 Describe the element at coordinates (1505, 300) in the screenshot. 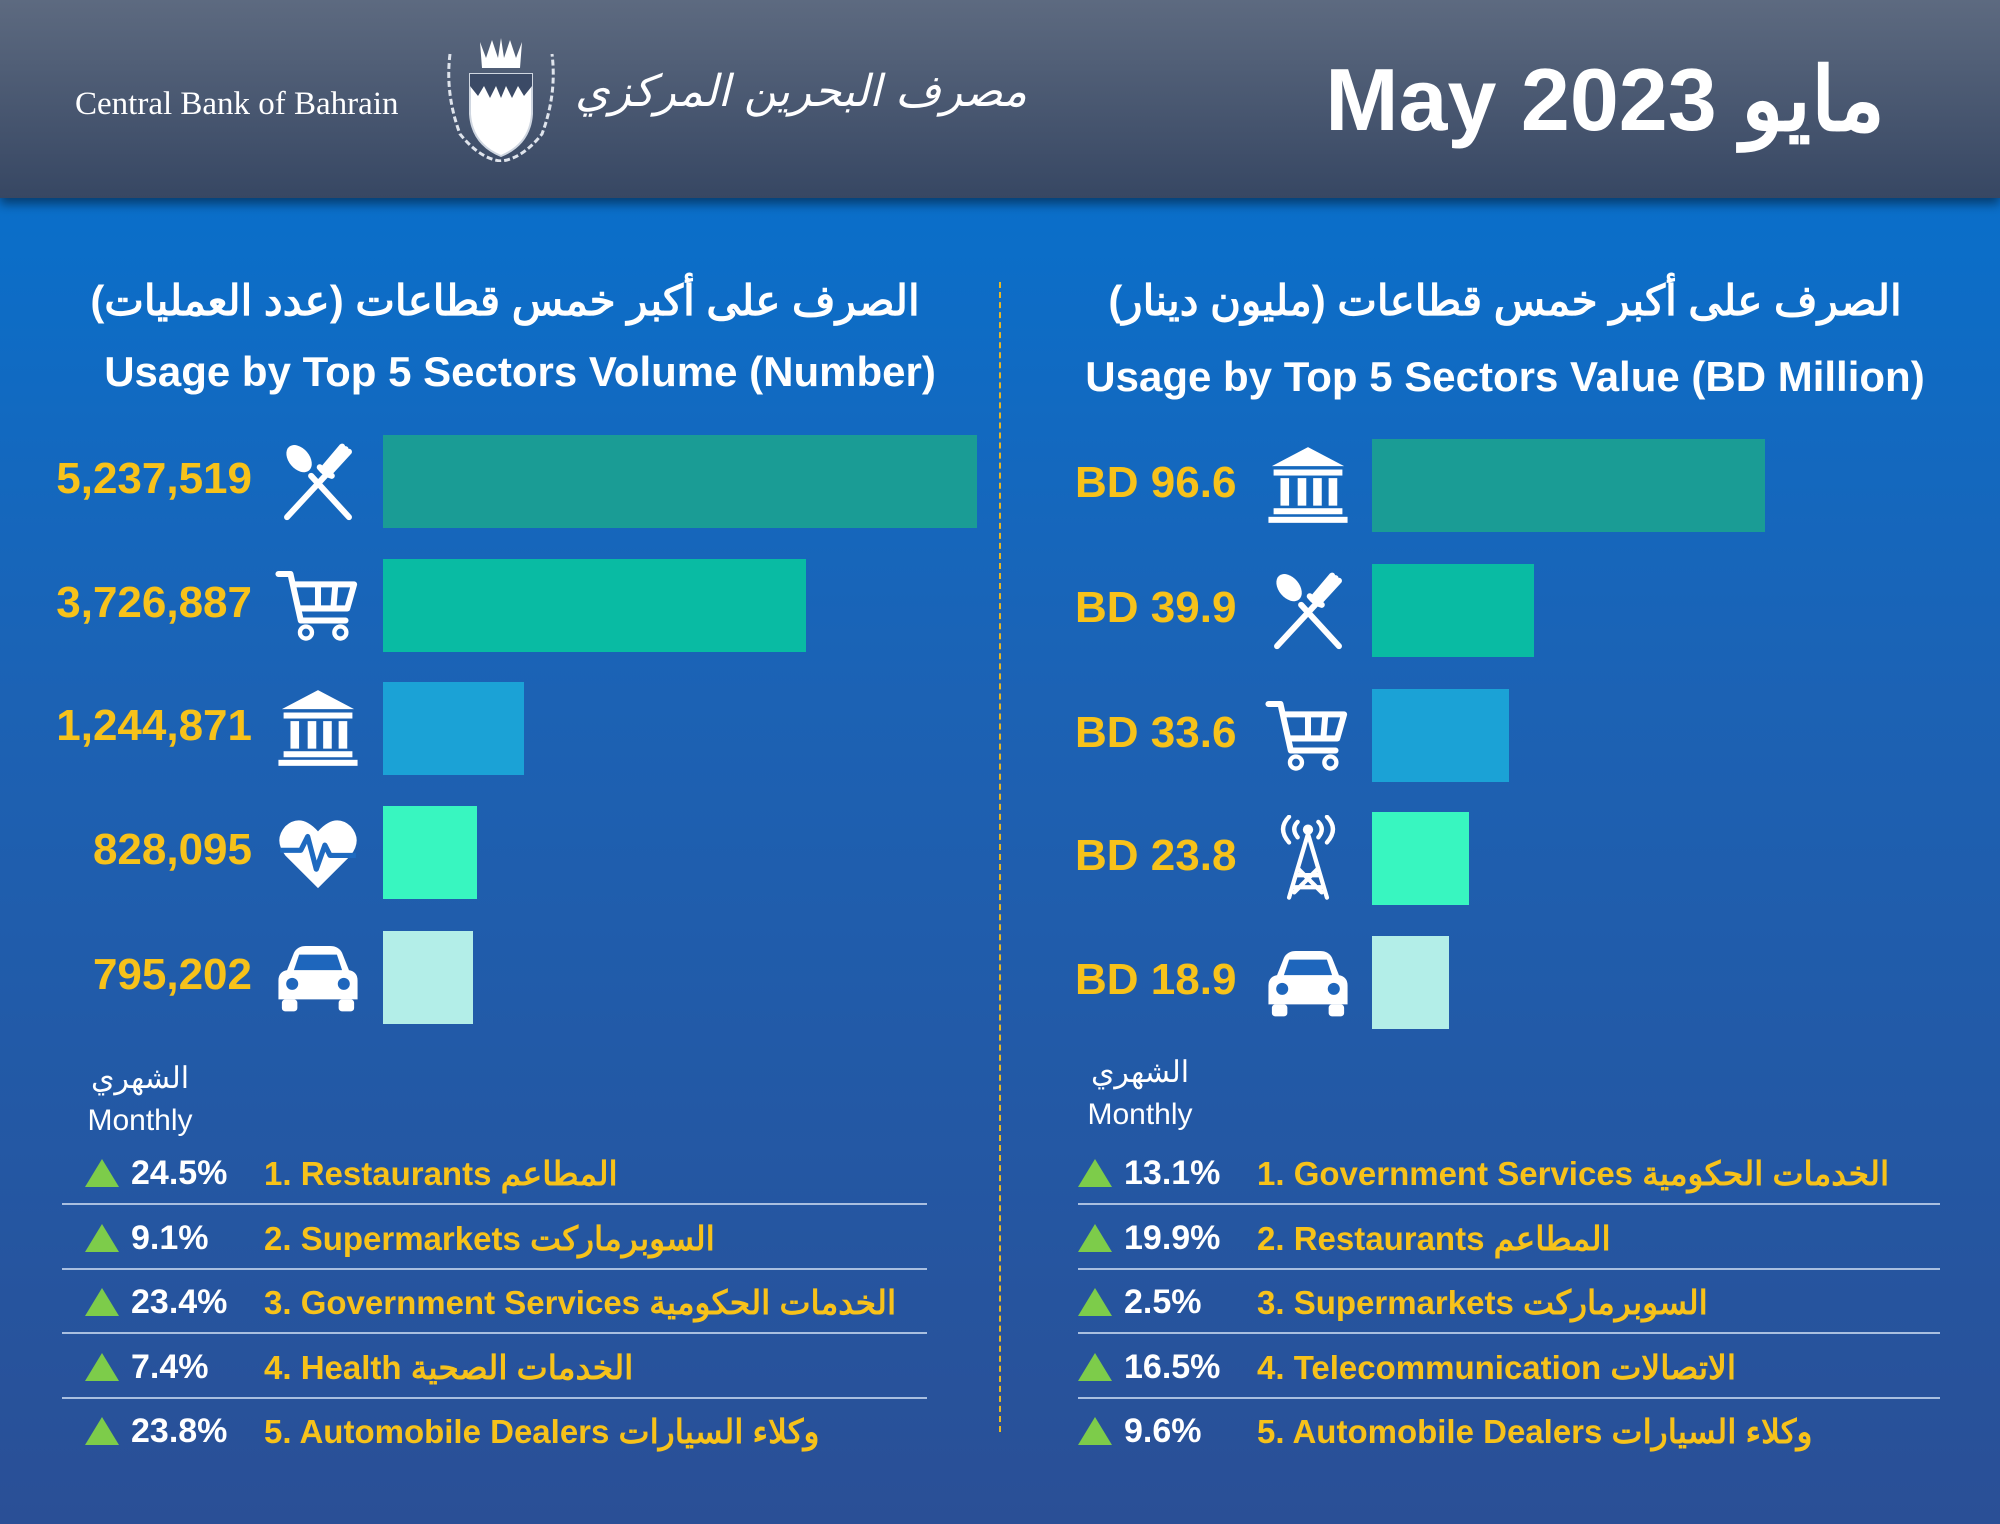

I see `right-title-ar: الصرف على أكبر خمس قطاعات (مليون دينار)` at that location.